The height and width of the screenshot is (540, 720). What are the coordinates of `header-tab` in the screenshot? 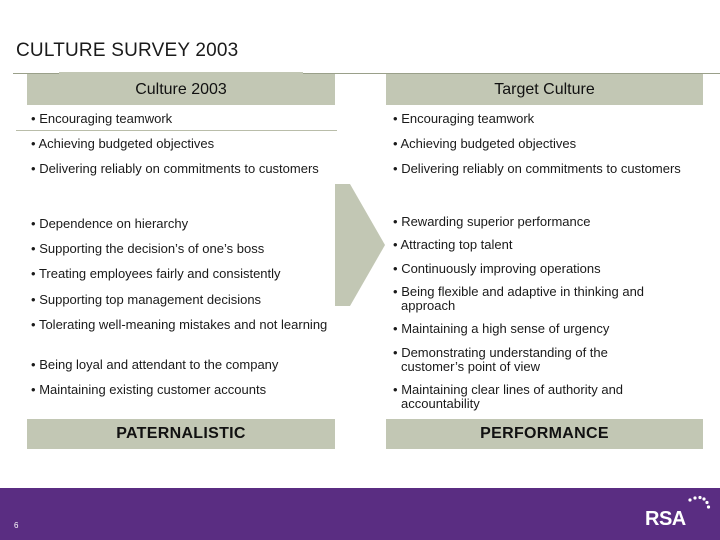 It's located at (181, 73).